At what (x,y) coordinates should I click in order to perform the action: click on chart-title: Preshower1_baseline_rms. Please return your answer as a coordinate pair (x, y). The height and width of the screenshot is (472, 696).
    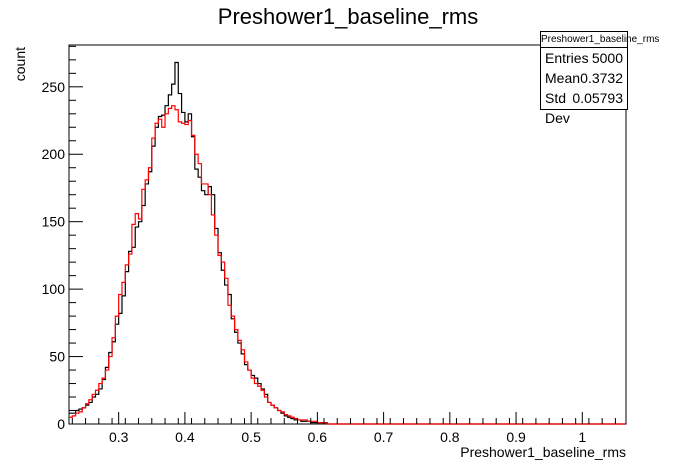
    Looking at the image, I should click on (348, 16).